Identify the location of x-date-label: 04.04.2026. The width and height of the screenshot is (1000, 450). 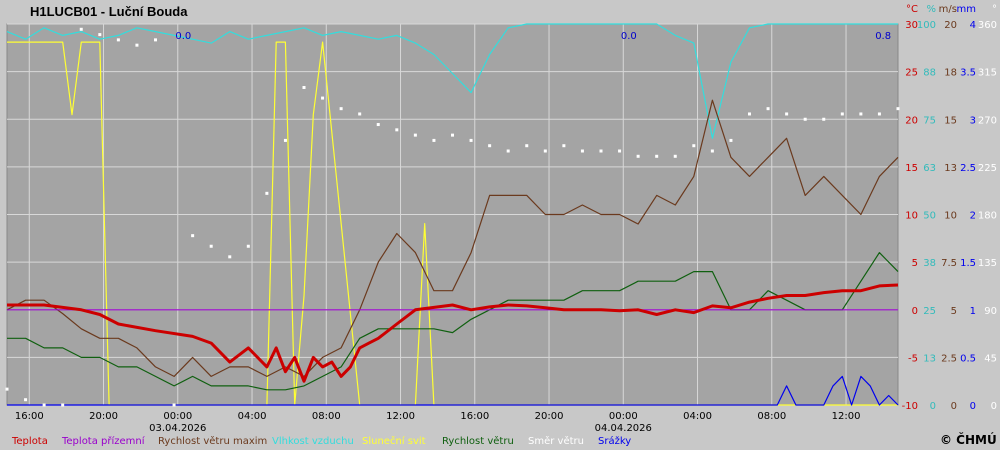
(623, 428).